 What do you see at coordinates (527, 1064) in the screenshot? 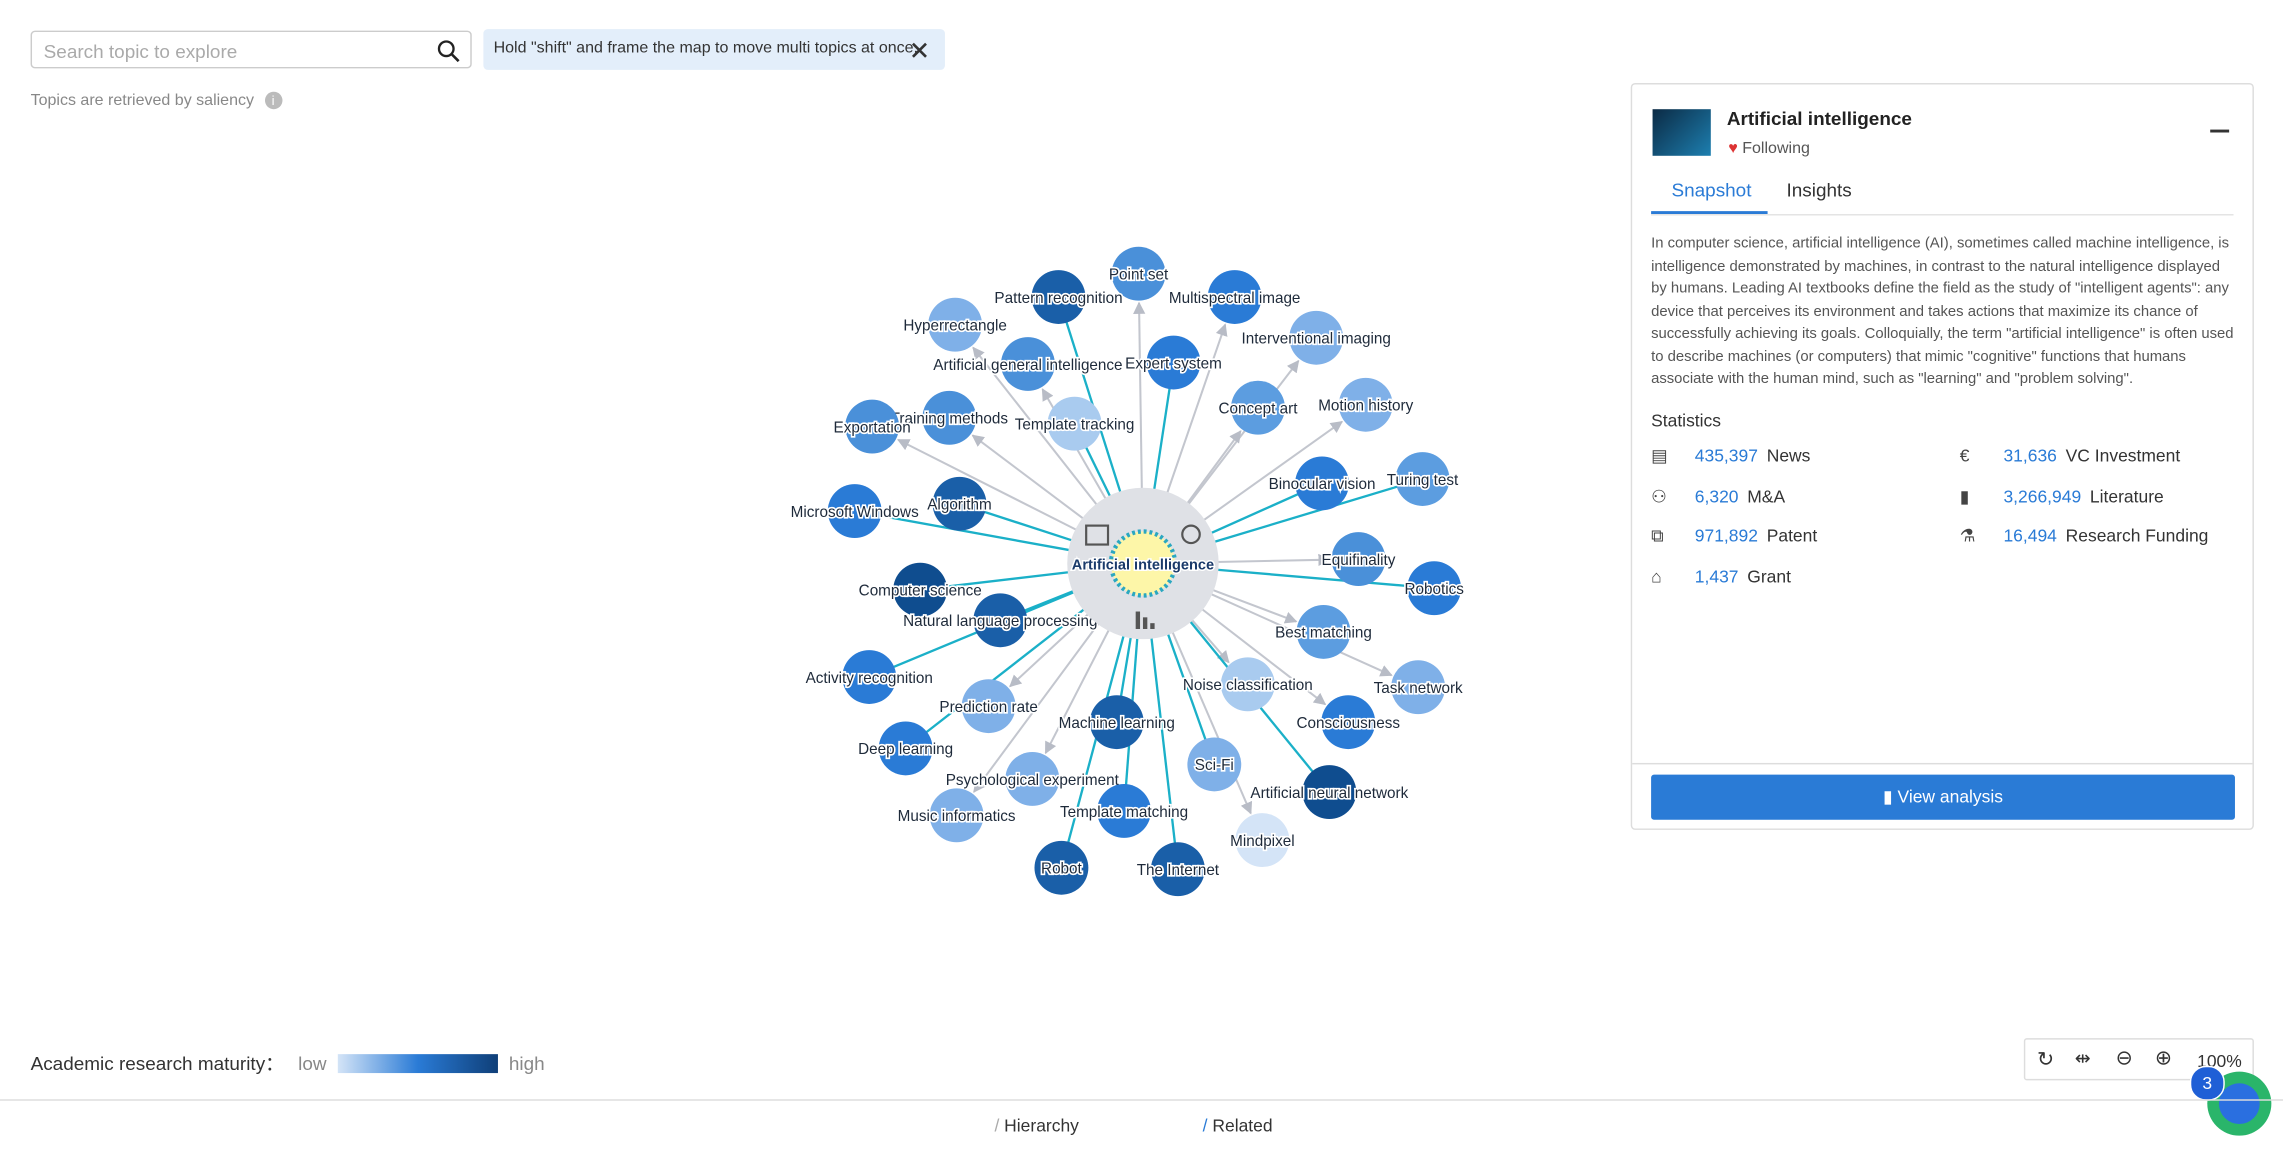
I see `legend-high: high` at bounding box center [527, 1064].